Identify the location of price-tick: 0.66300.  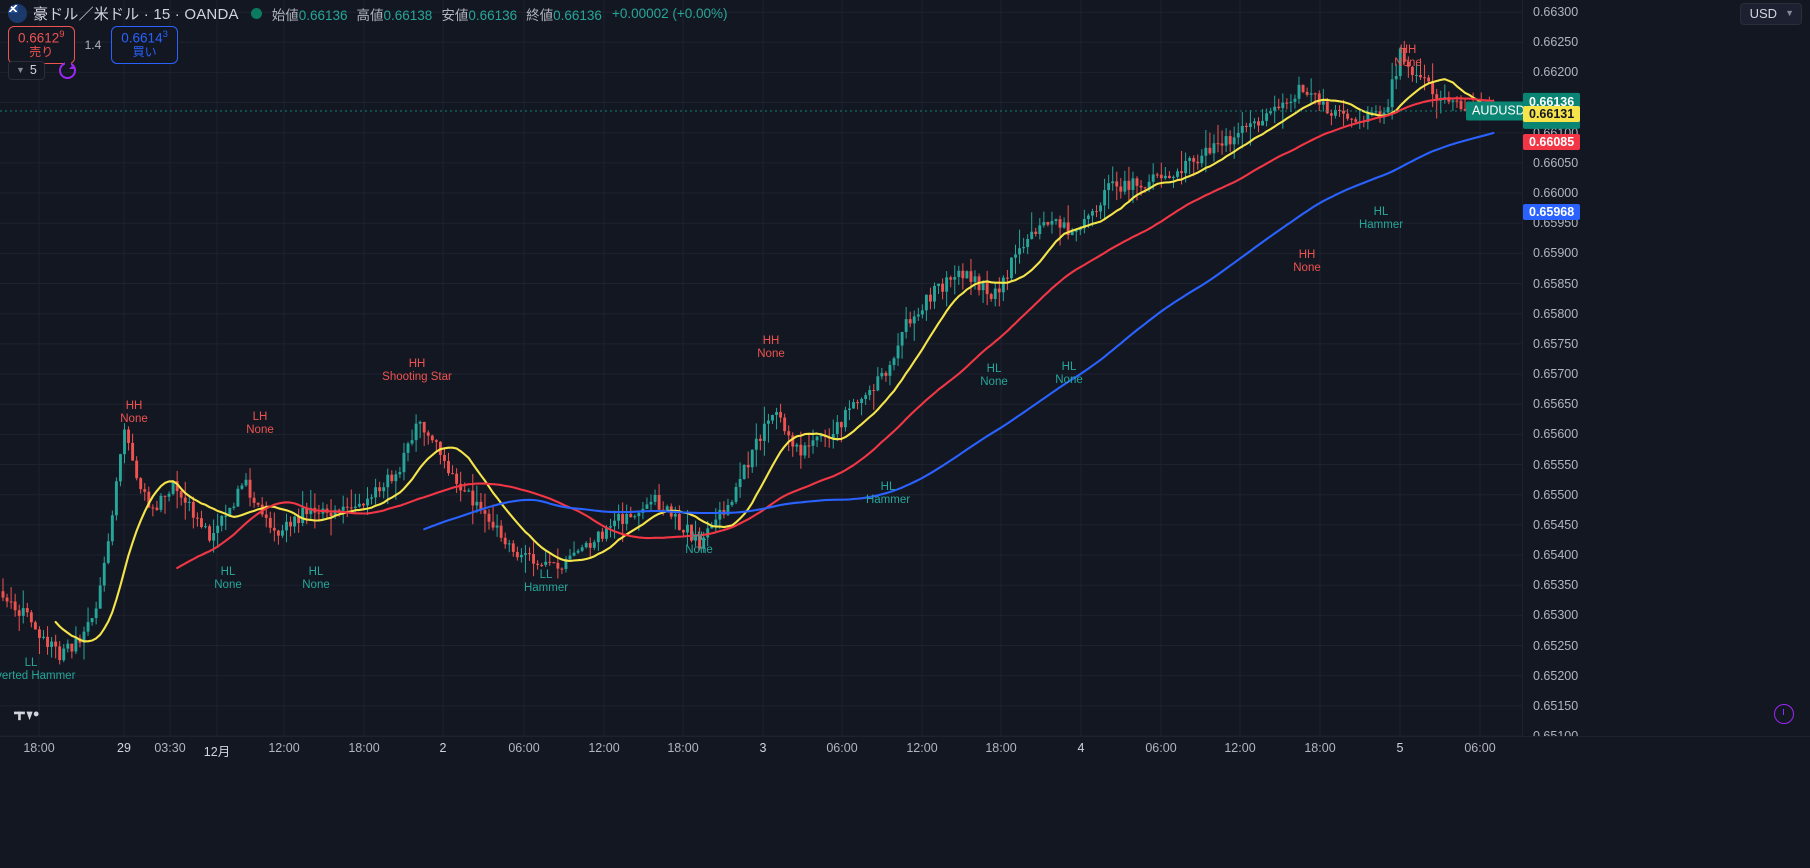
(1556, 12).